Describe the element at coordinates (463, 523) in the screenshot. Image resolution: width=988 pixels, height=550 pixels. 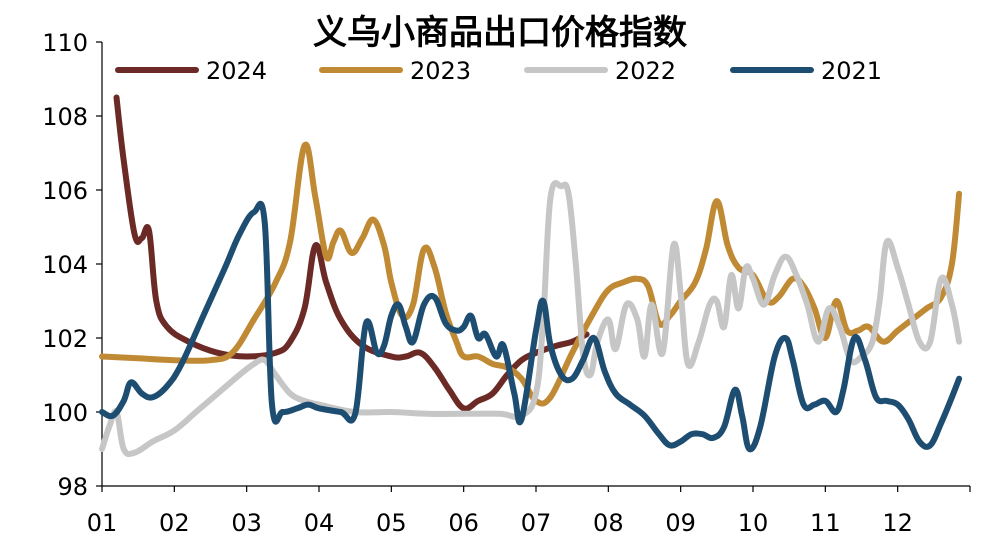
I see `x-tick-label: 06` at that location.